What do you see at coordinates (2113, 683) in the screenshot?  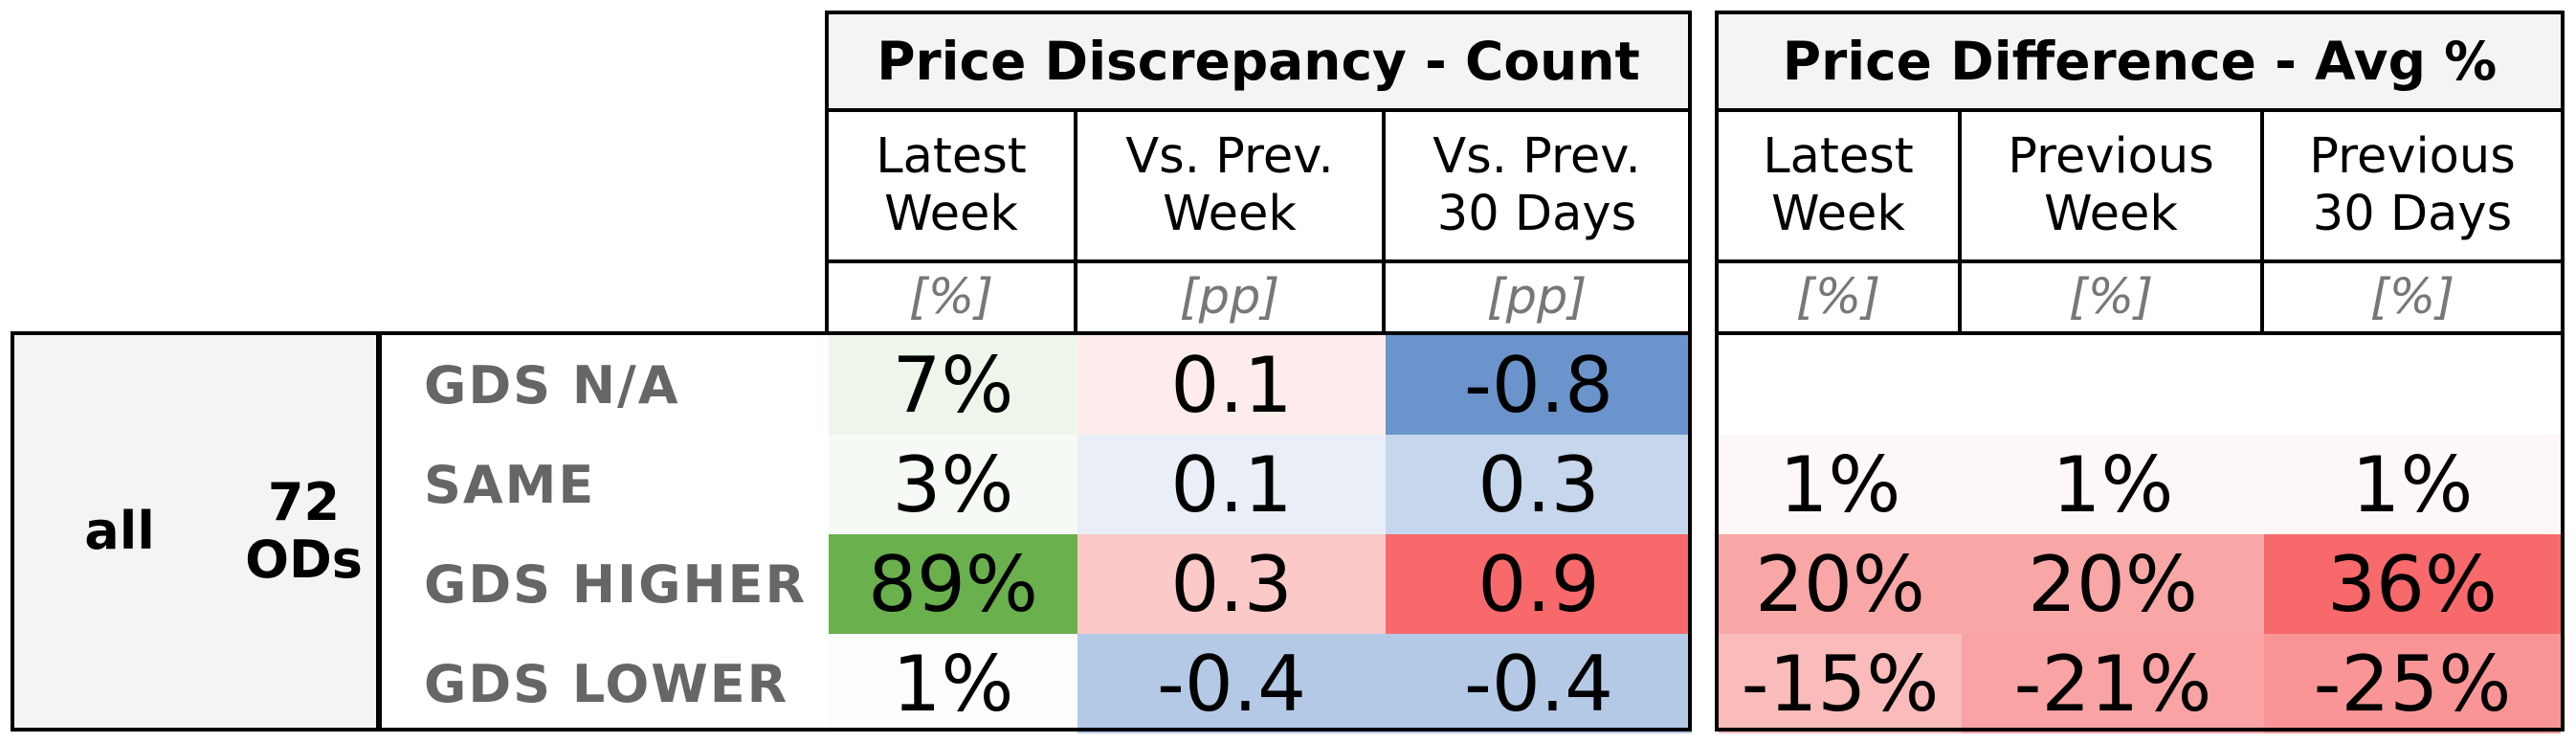 I see `table-cell: -21%` at bounding box center [2113, 683].